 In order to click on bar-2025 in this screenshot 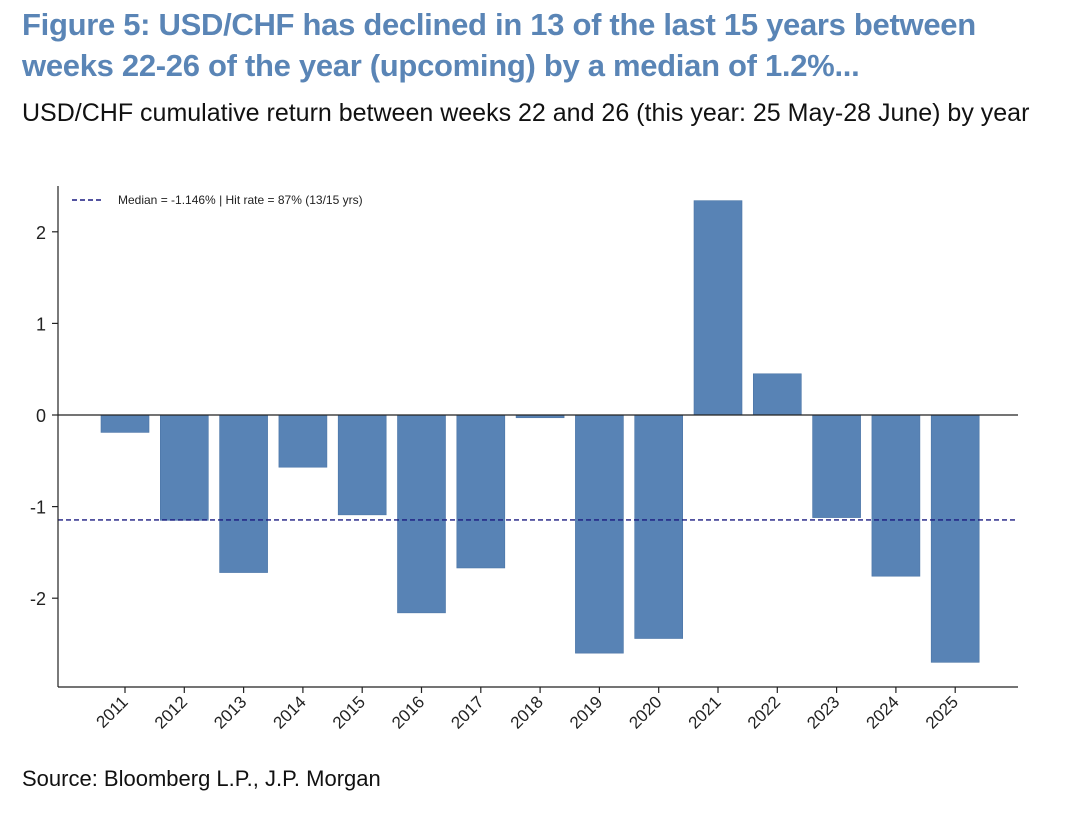, I will do `click(955, 538)`.